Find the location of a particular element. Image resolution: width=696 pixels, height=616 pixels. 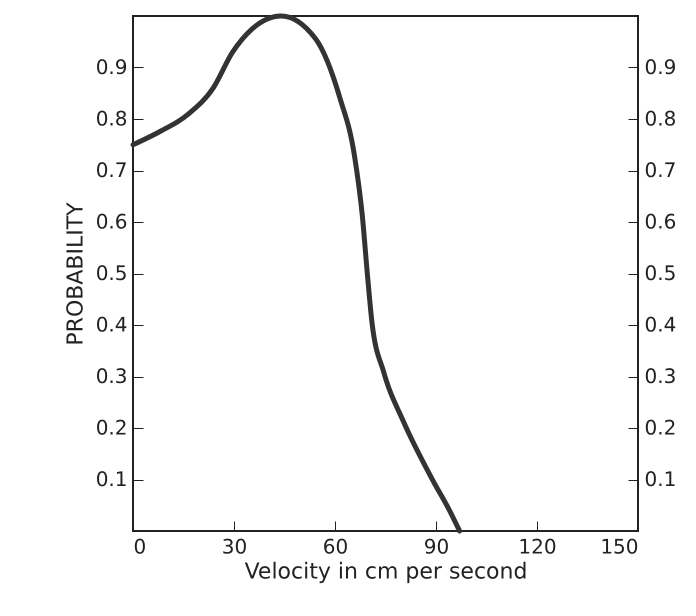

y2-tick-label: 0.6 is located at coordinates (660, 222).